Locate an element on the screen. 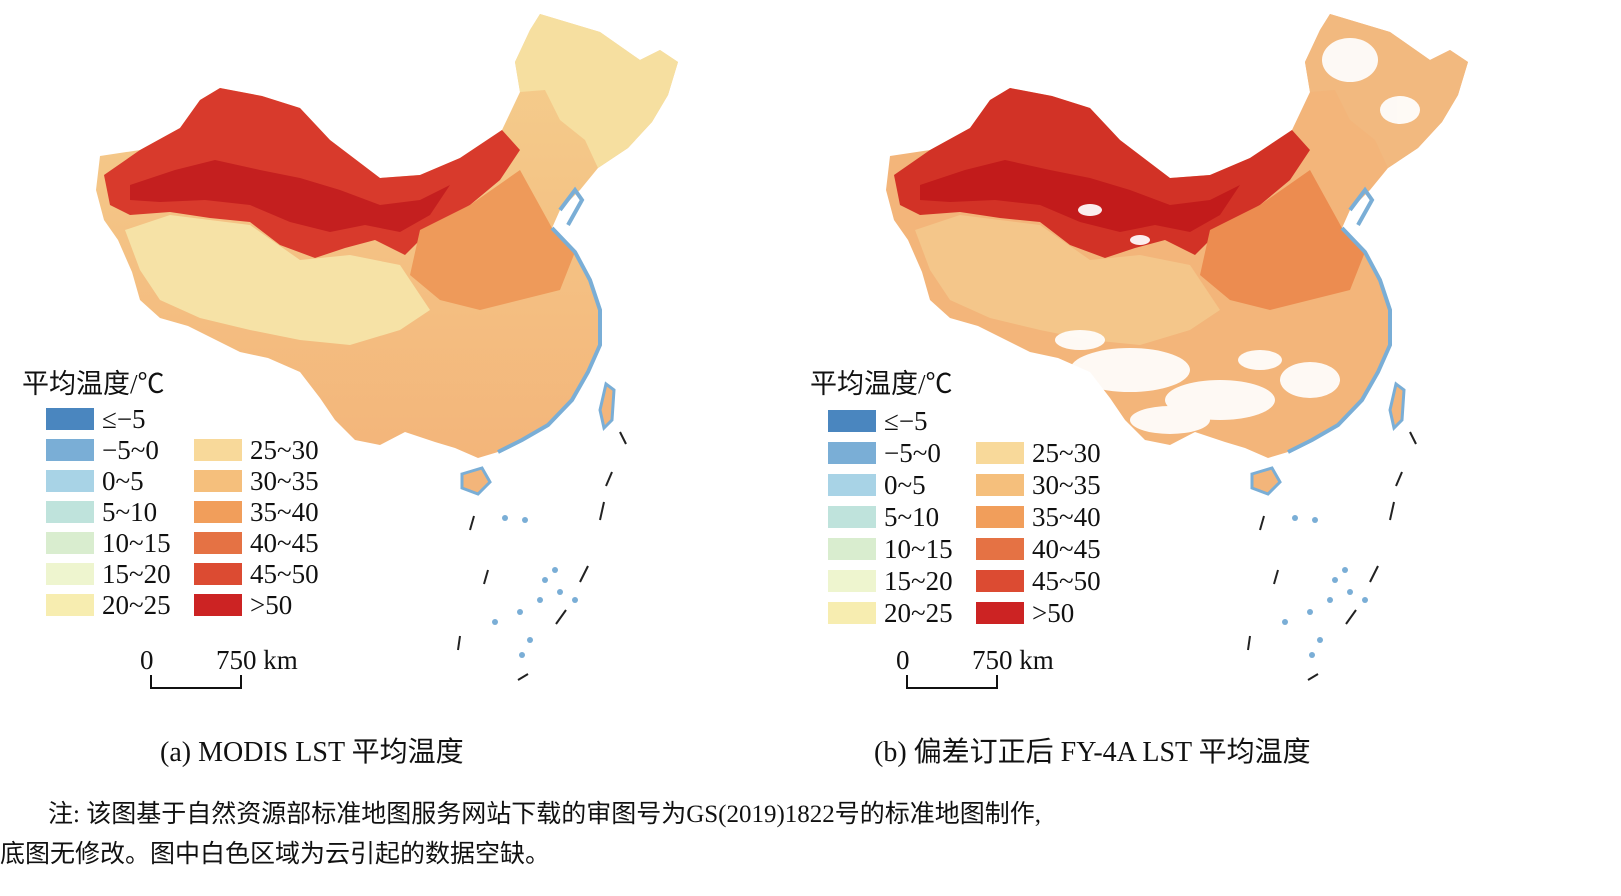  legend-label: 30~35 is located at coordinates (1066, 484).